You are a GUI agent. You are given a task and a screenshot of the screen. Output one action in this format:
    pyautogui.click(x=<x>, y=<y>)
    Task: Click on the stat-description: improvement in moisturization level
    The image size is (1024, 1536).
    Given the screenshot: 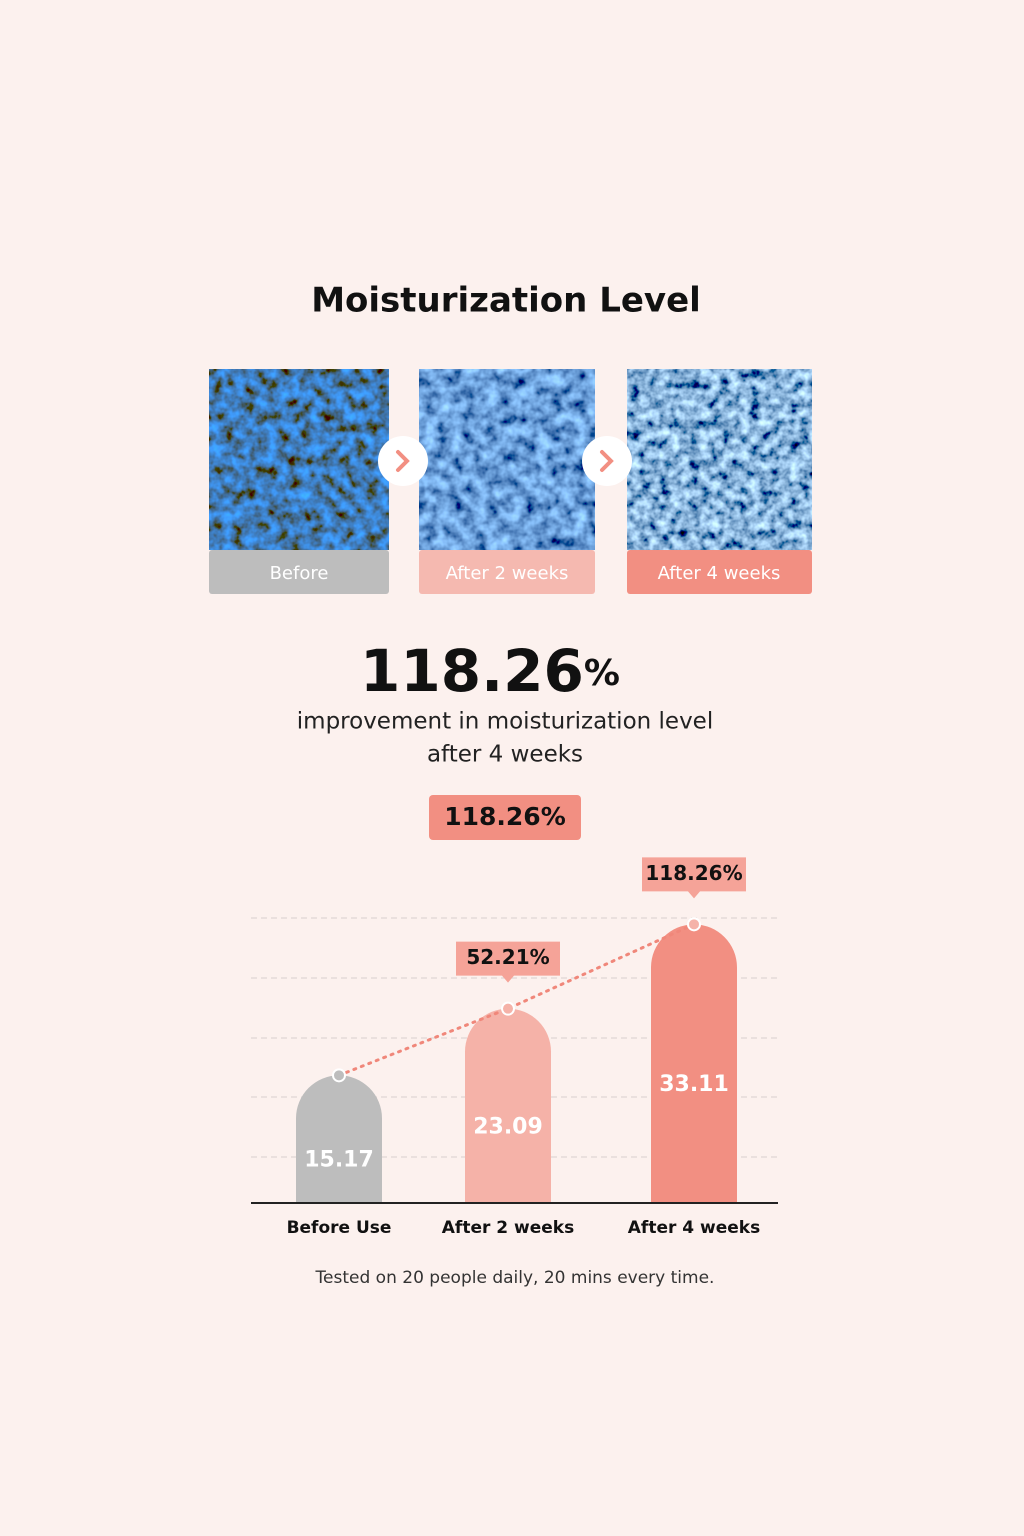 What is the action you would take?
    pyautogui.click(x=505, y=722)
    